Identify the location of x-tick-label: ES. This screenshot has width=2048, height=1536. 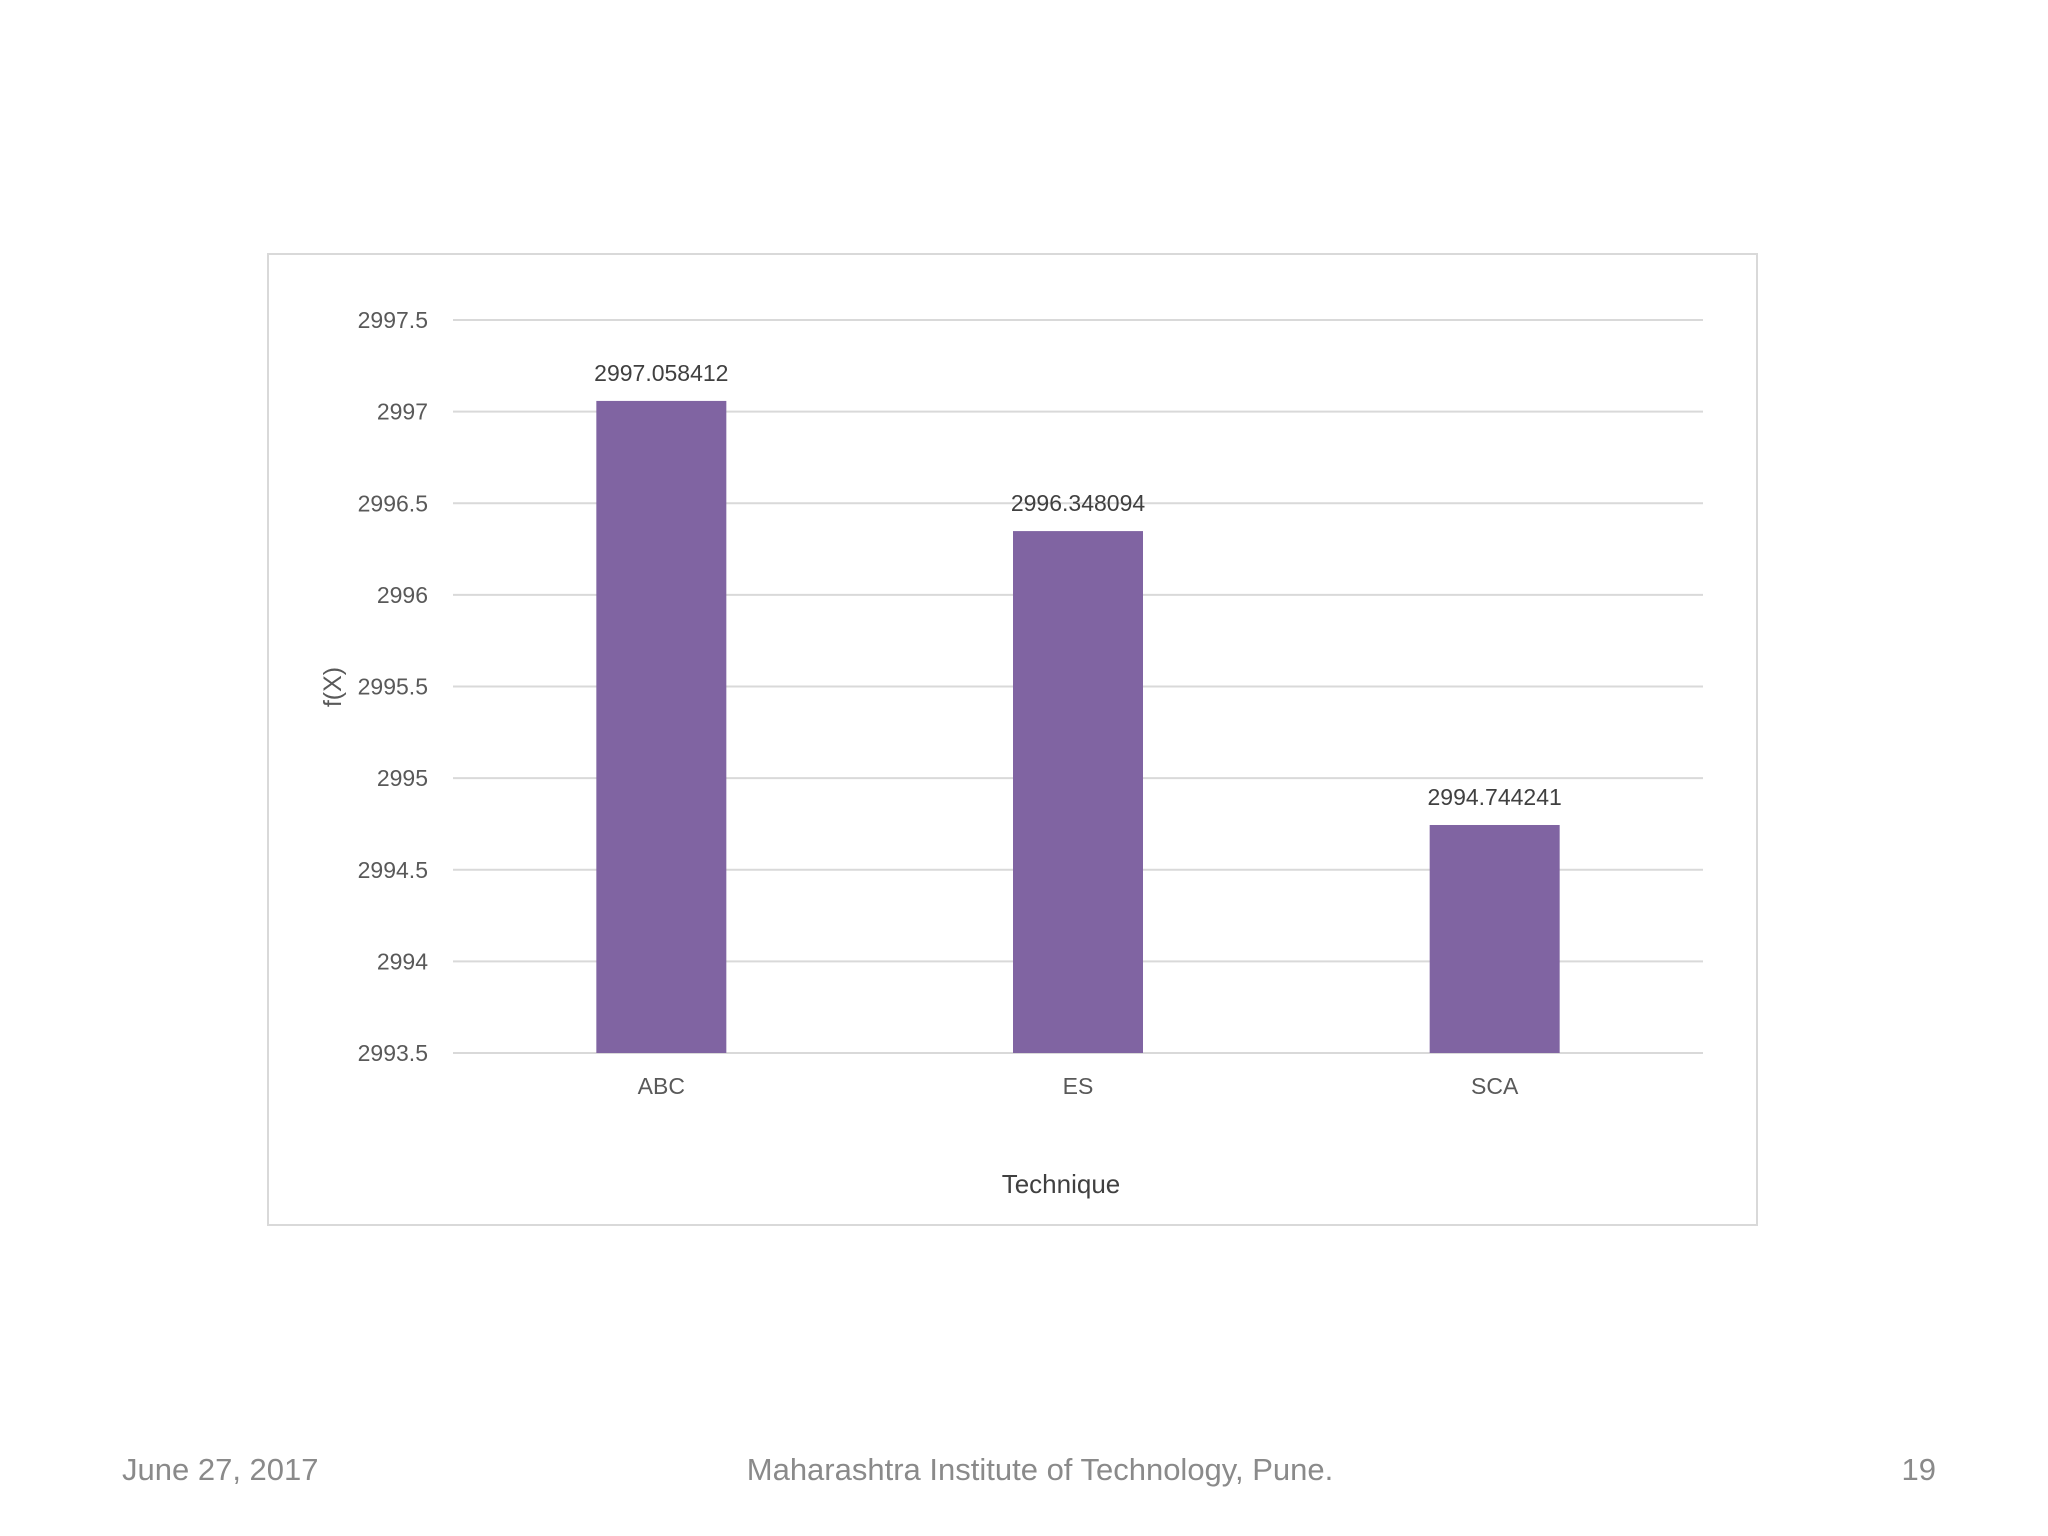
(1078, 1086).